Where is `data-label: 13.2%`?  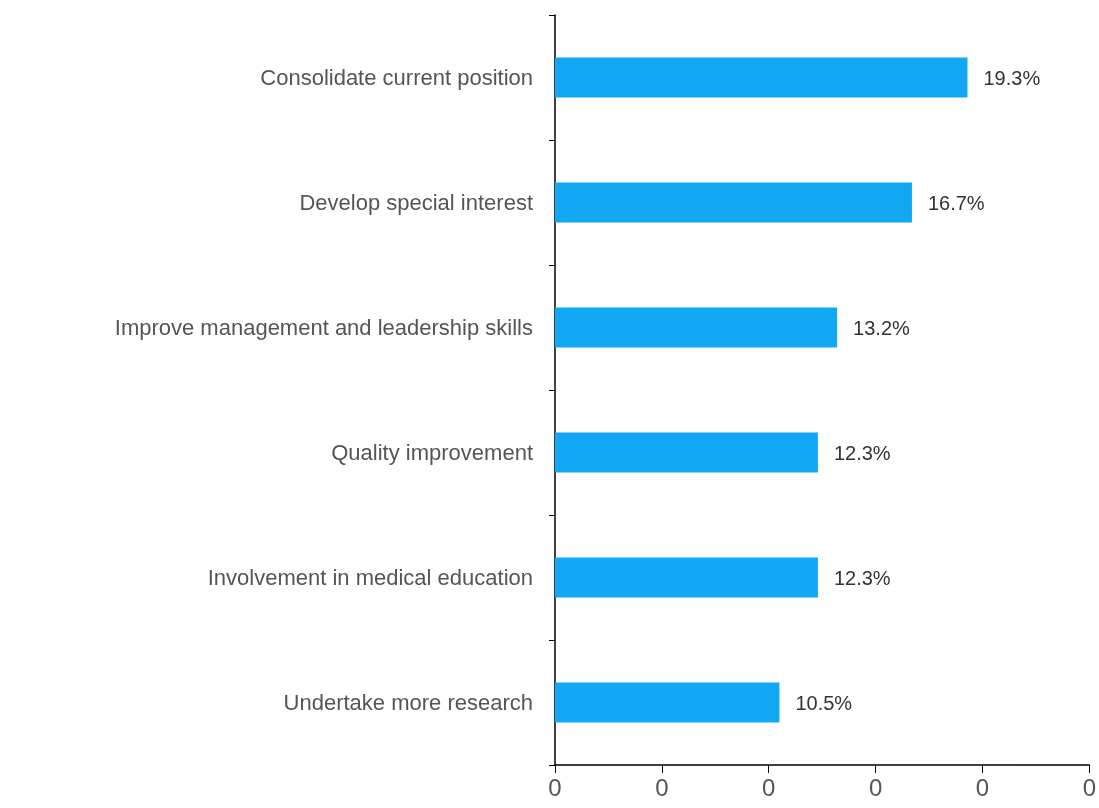 data-label: 13.2% is located at coordinates (882, 327).